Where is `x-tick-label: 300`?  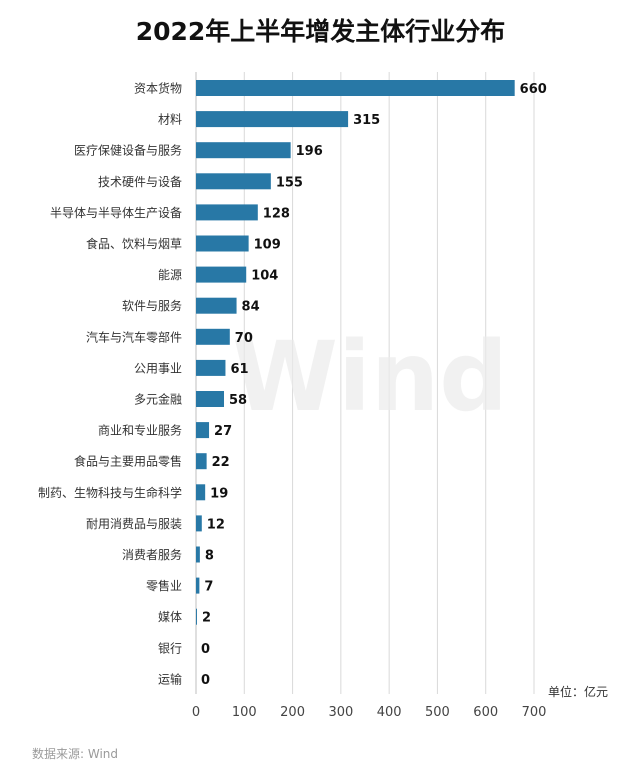 x-tick-label: 300 is located at coordinates (340, 712).